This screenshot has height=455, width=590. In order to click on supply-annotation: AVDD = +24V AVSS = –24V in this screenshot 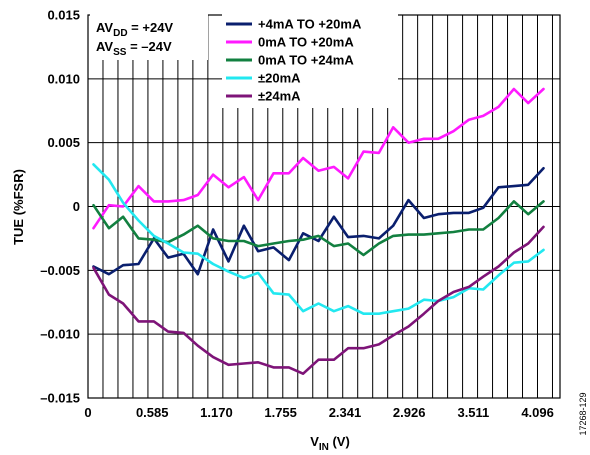, I will do `click(149, 37)`.